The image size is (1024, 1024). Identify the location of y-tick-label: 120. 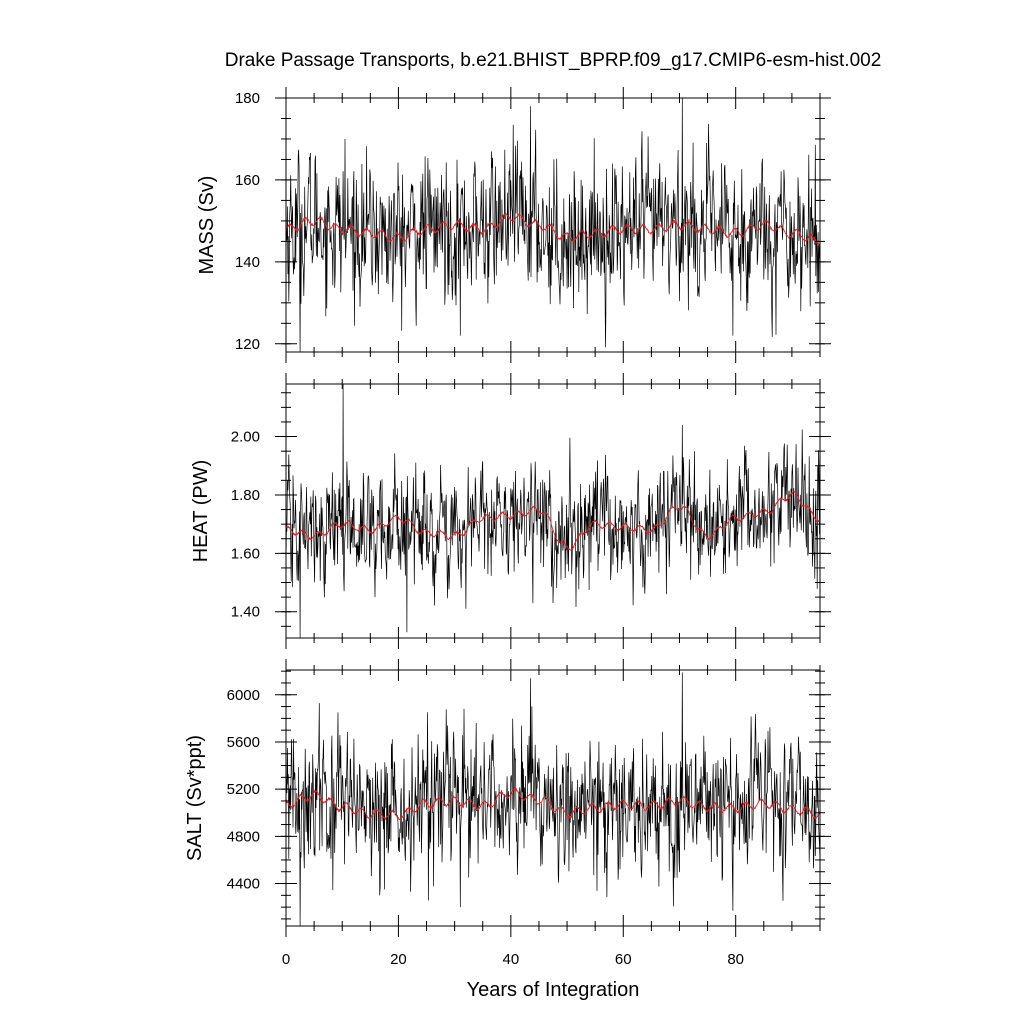
(247, 344).